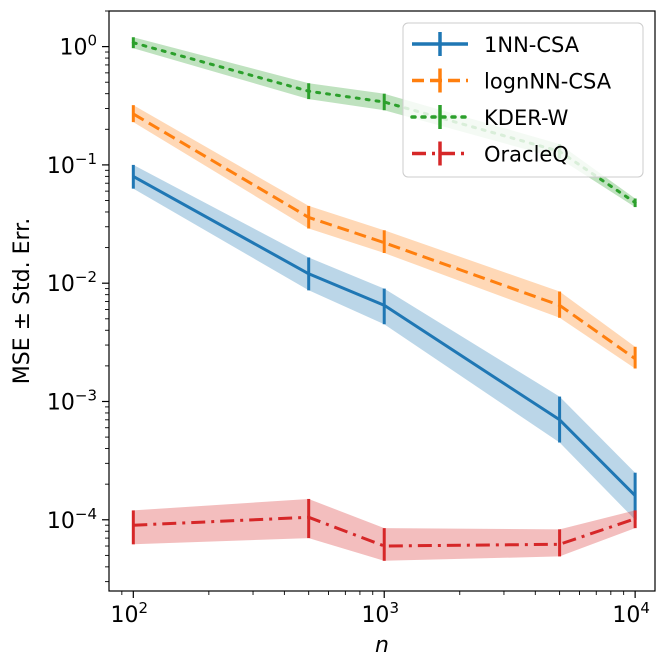  I want to click on y-tick-label: 10⁰, so click(78, 46).